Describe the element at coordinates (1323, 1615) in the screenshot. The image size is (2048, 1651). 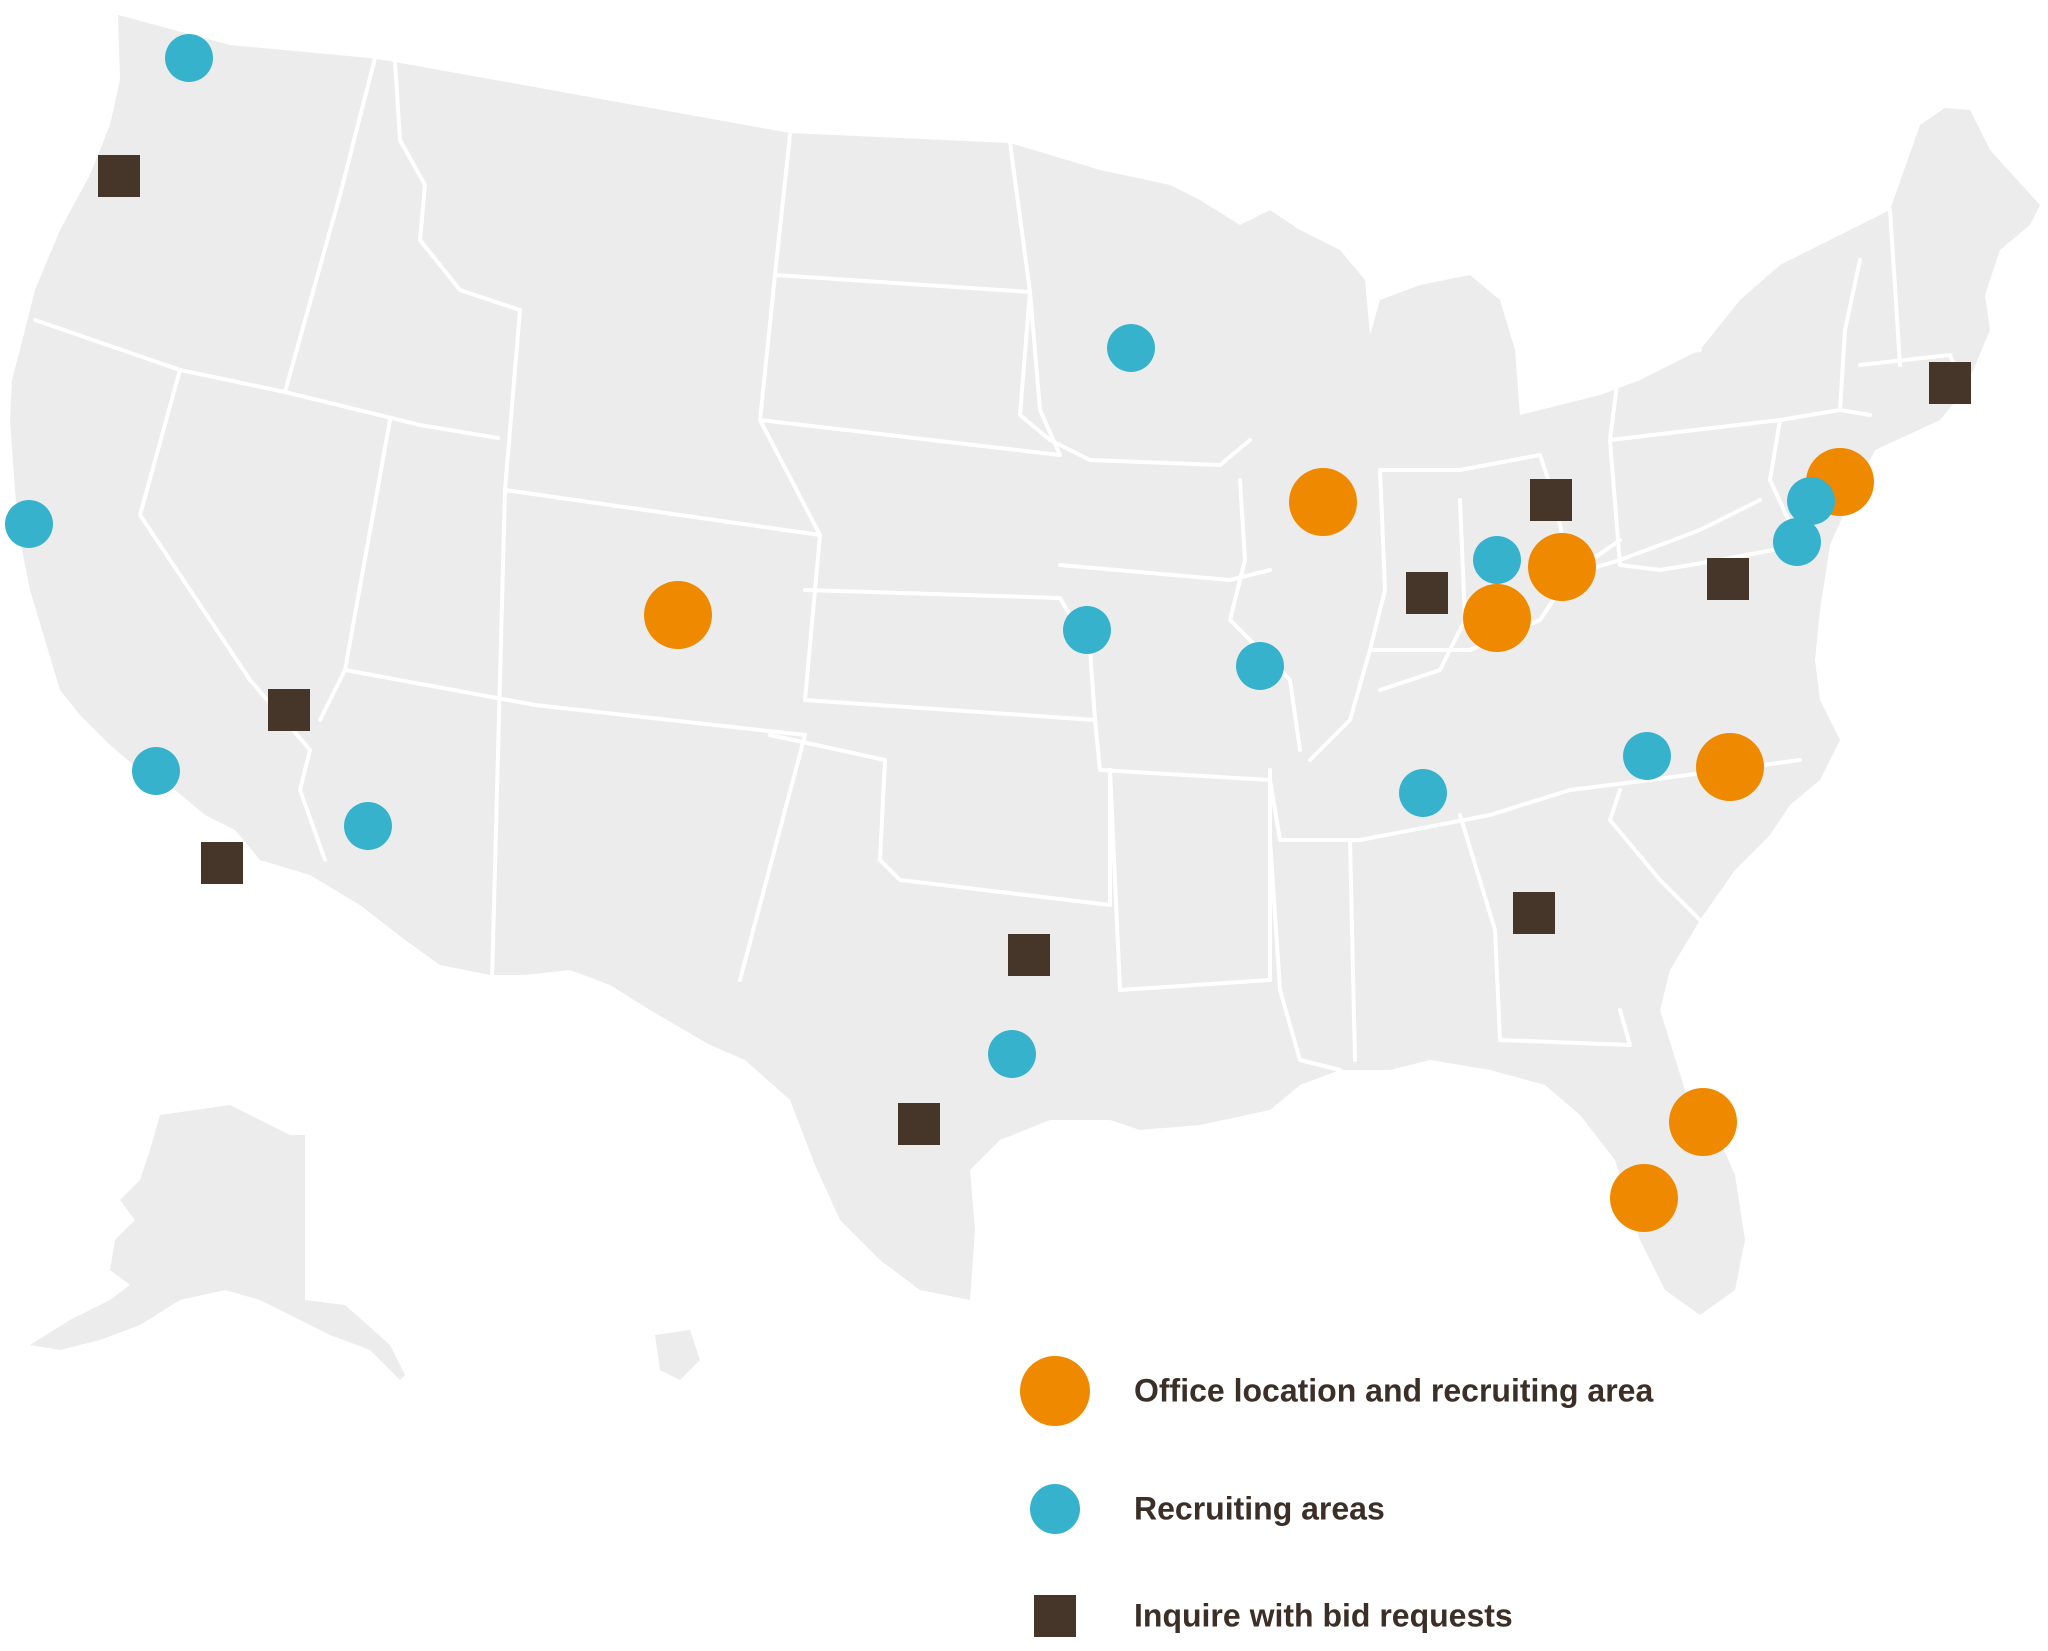
I see `legend-label-inquire: Inquire with bid requests` at that location.